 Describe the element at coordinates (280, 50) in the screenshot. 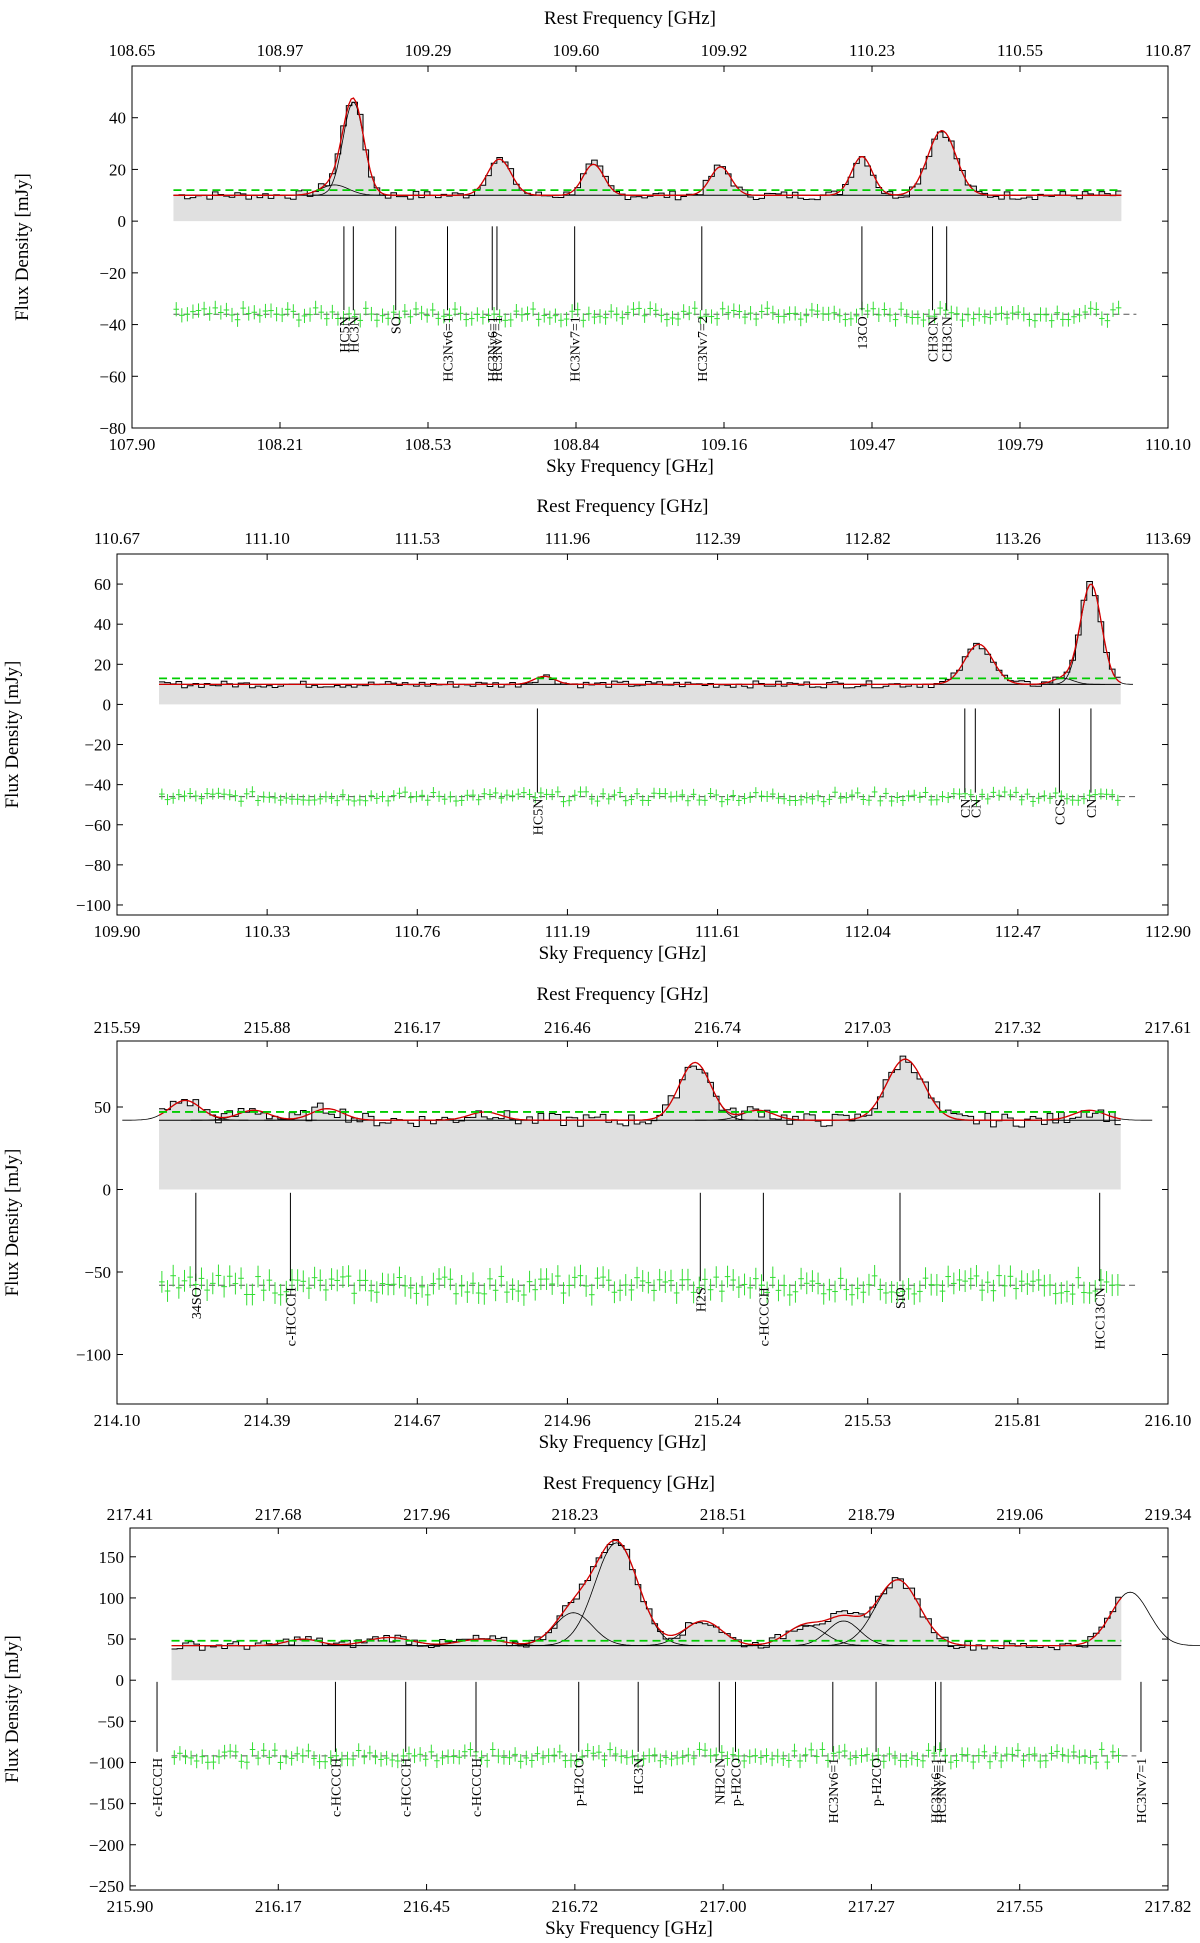

I see `top-tick-label: 108.97` at that location.